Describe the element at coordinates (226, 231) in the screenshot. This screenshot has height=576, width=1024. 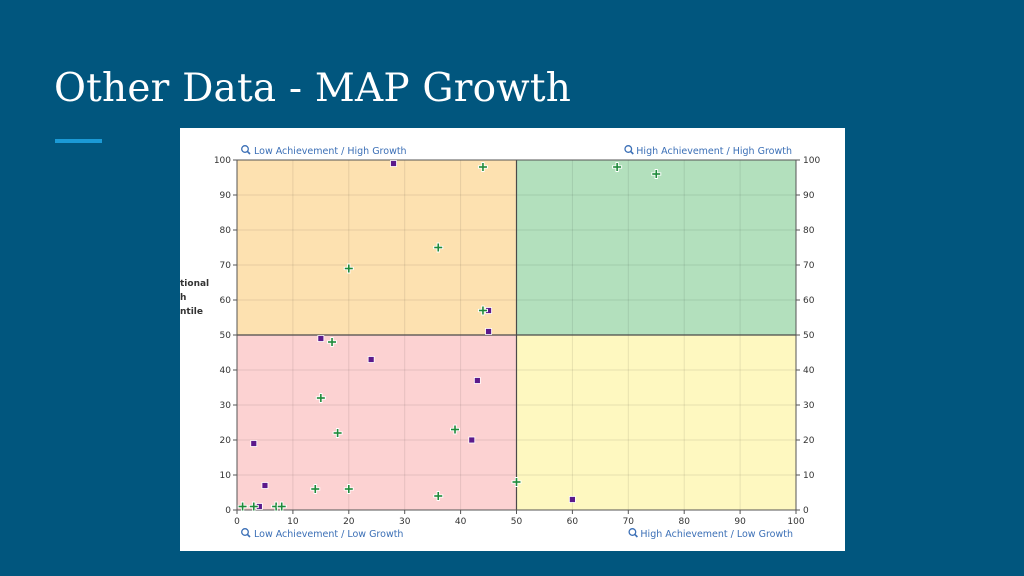
I see `y-tick-label-left: 80` at that location.